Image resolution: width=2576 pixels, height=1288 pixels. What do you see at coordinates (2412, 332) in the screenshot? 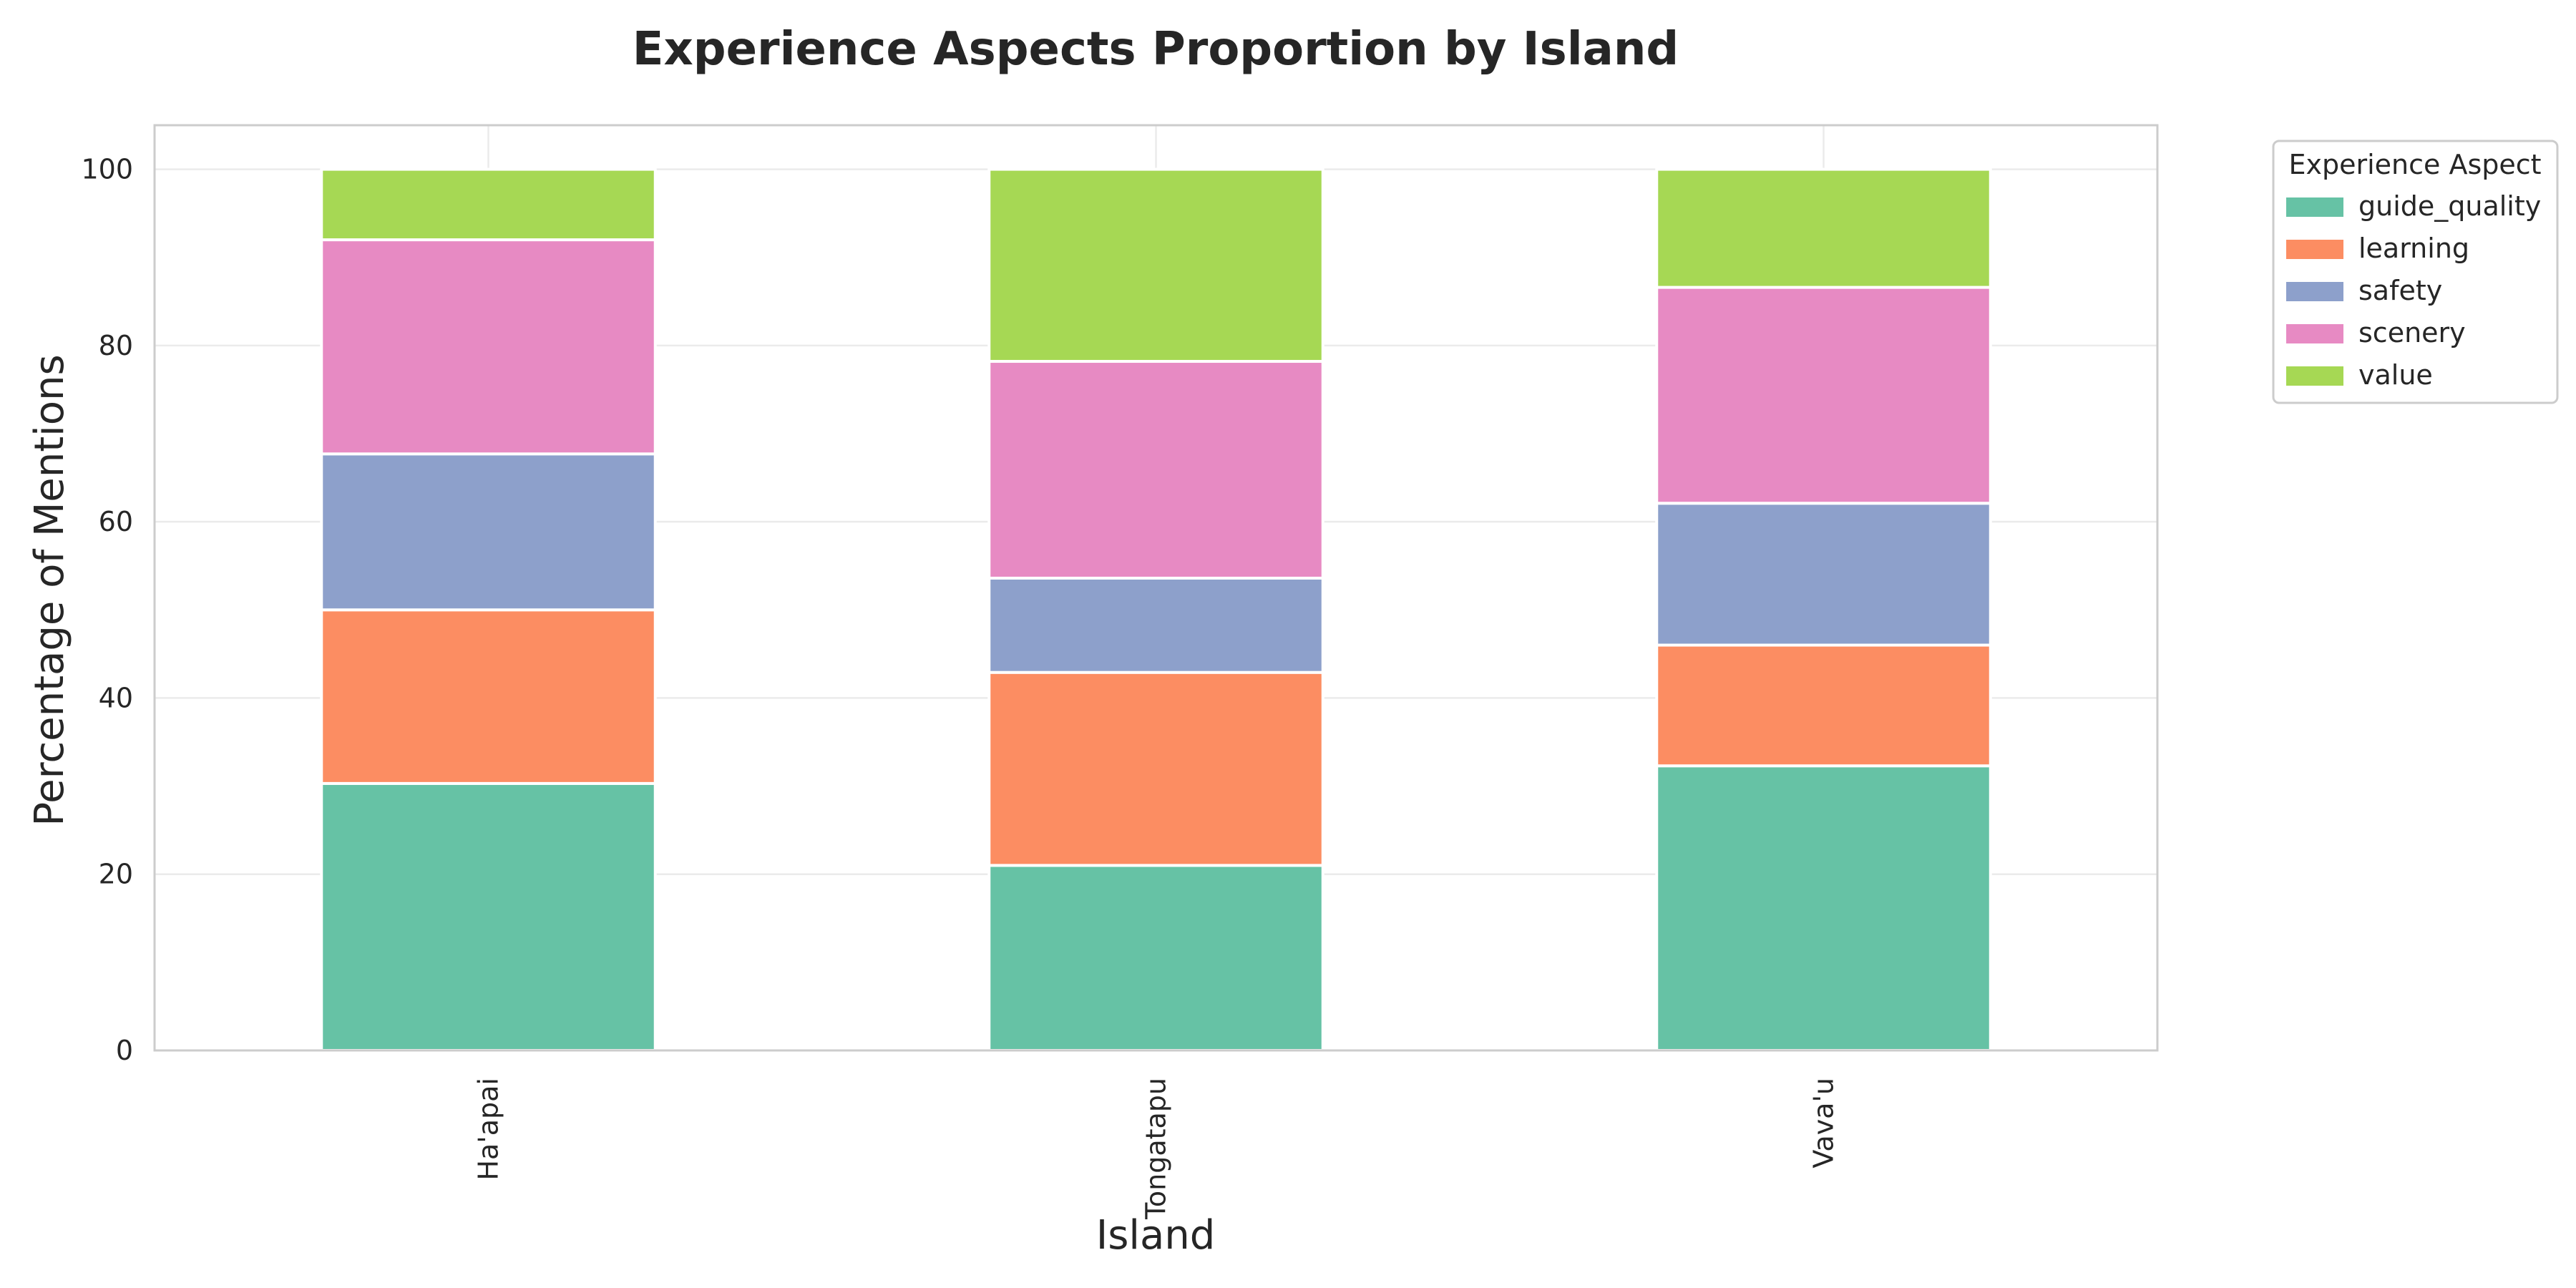
I see `legend-entry-scenery: scenery` at bounding box center [2412, 332].